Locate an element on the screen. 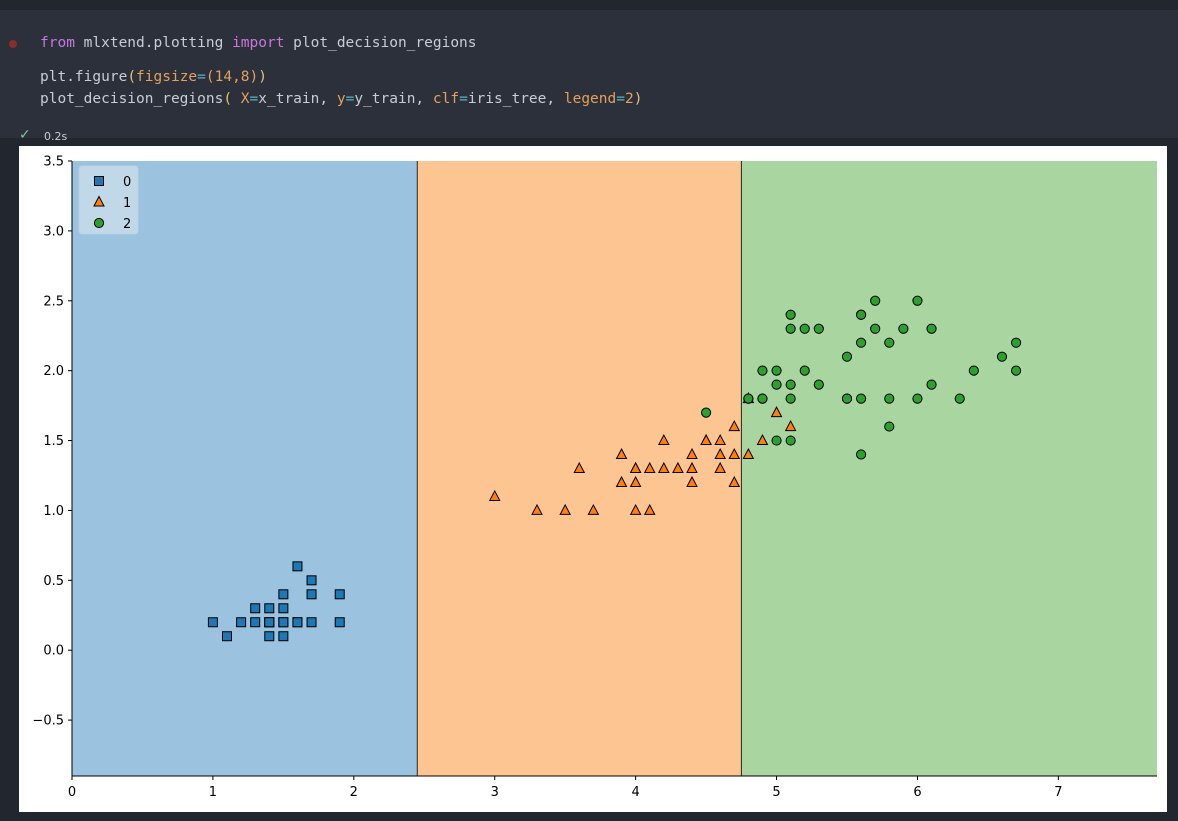  legend-label: 2 is located at coordinates (127, 224).